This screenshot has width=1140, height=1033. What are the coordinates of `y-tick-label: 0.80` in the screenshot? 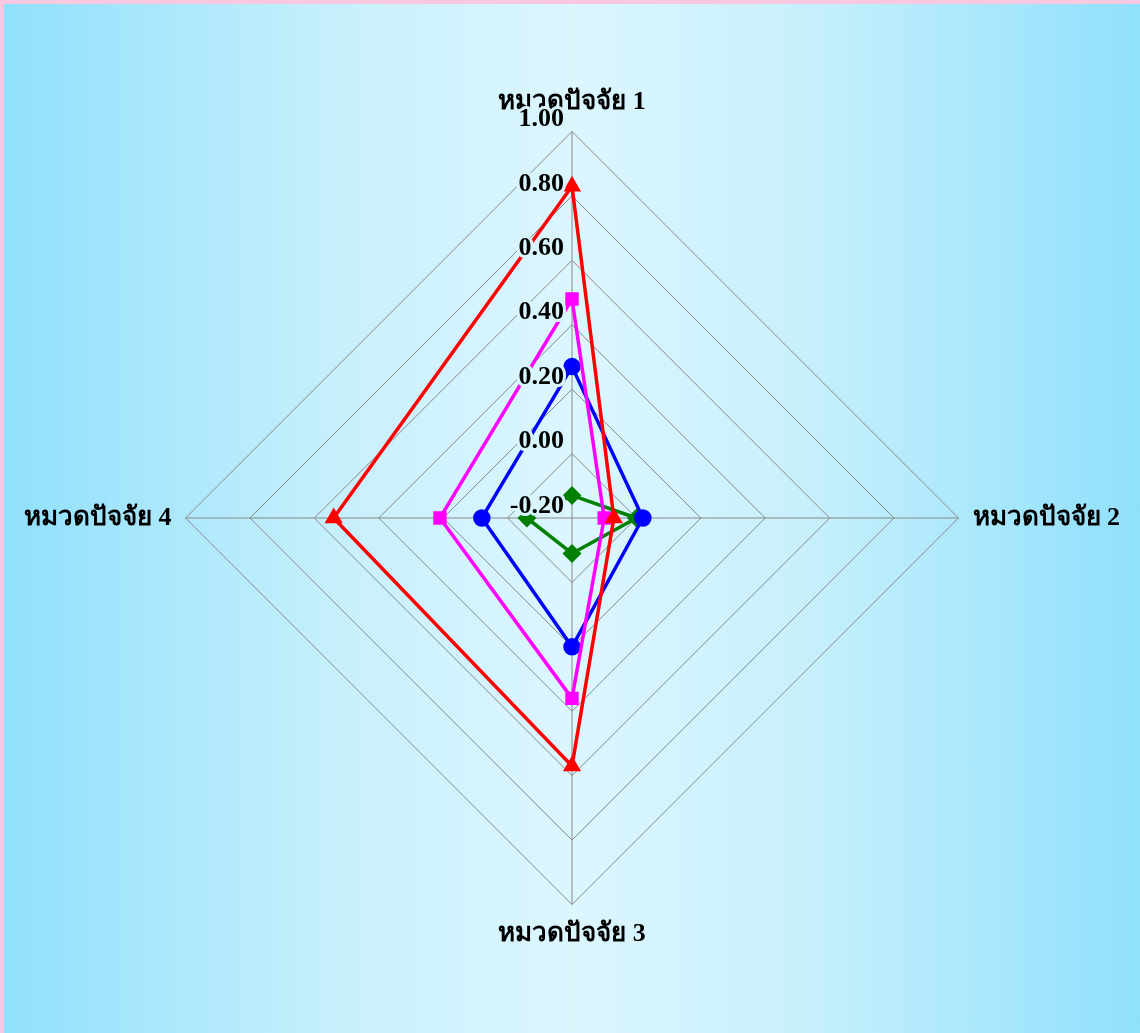 It's located at (541, 182).